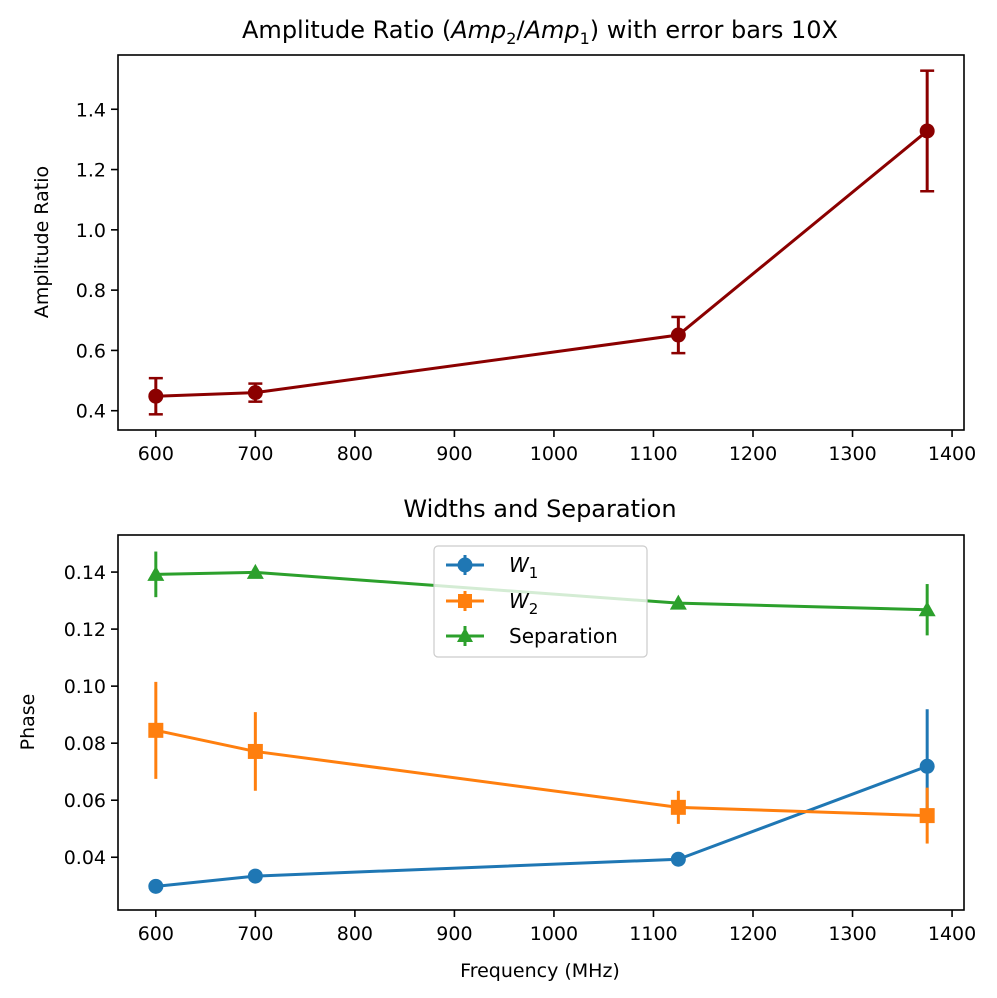  I want to click on legend-entry-w1: W1, so click(492, 567).